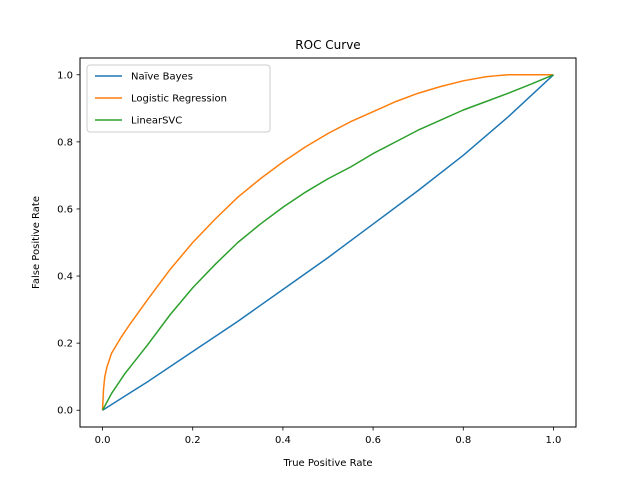  I want to click on x-tick-label: 0.0, so click(103, 440).